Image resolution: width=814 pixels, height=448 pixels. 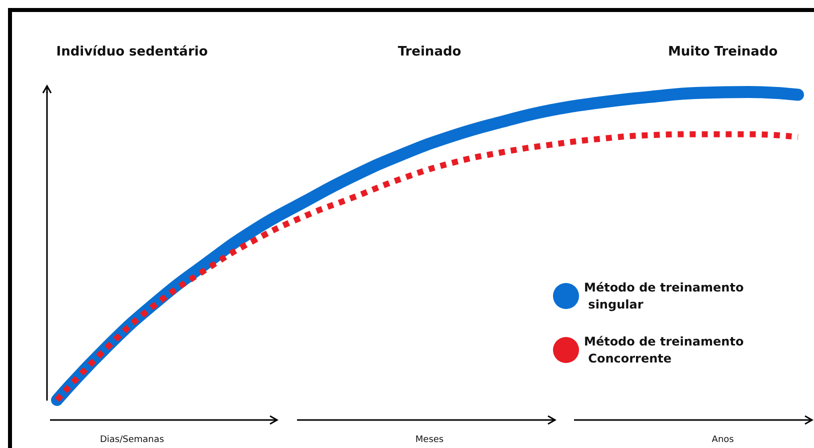 I want to click on legend-label: Método de treinamento Concorrente, so click(x=664, y=350).